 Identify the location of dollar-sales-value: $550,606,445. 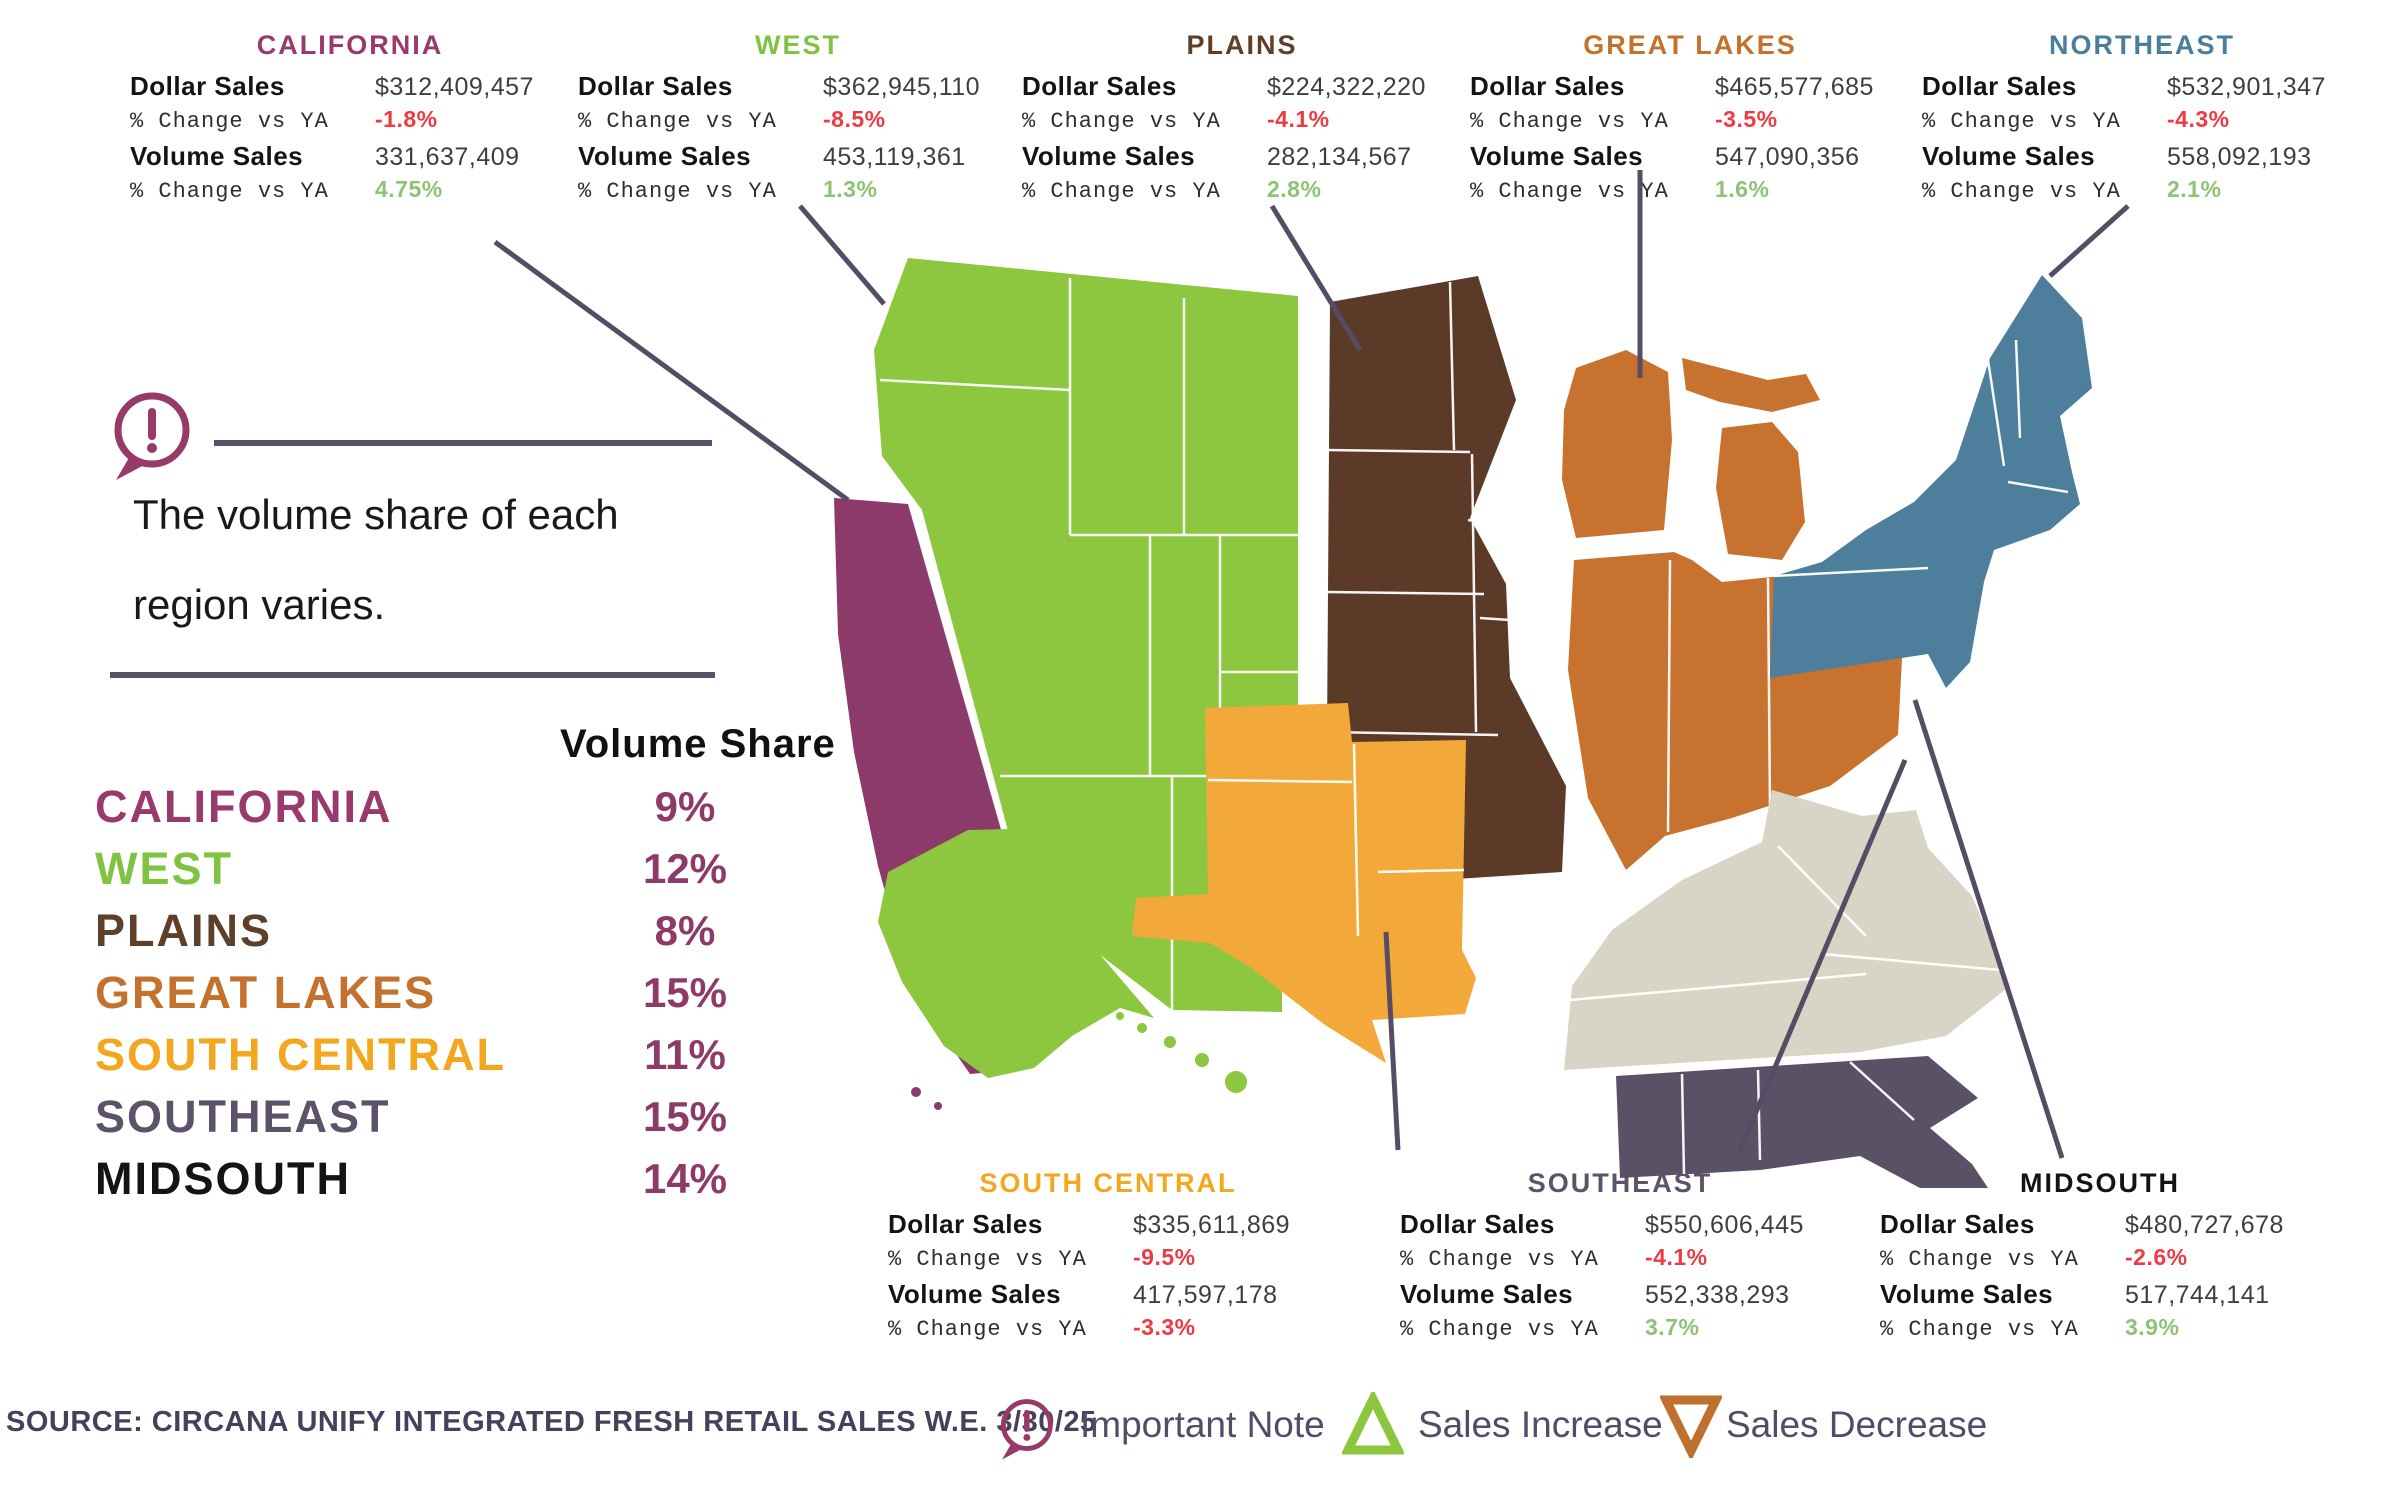
(1724, 1225).